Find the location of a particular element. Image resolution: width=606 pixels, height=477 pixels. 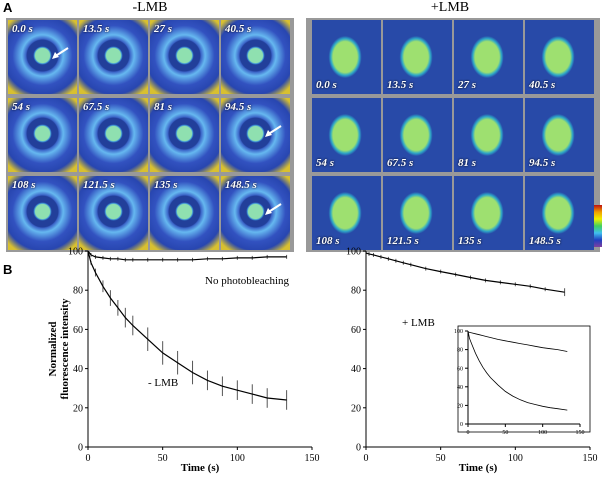

color-bar is located at coordinates (598, 226).